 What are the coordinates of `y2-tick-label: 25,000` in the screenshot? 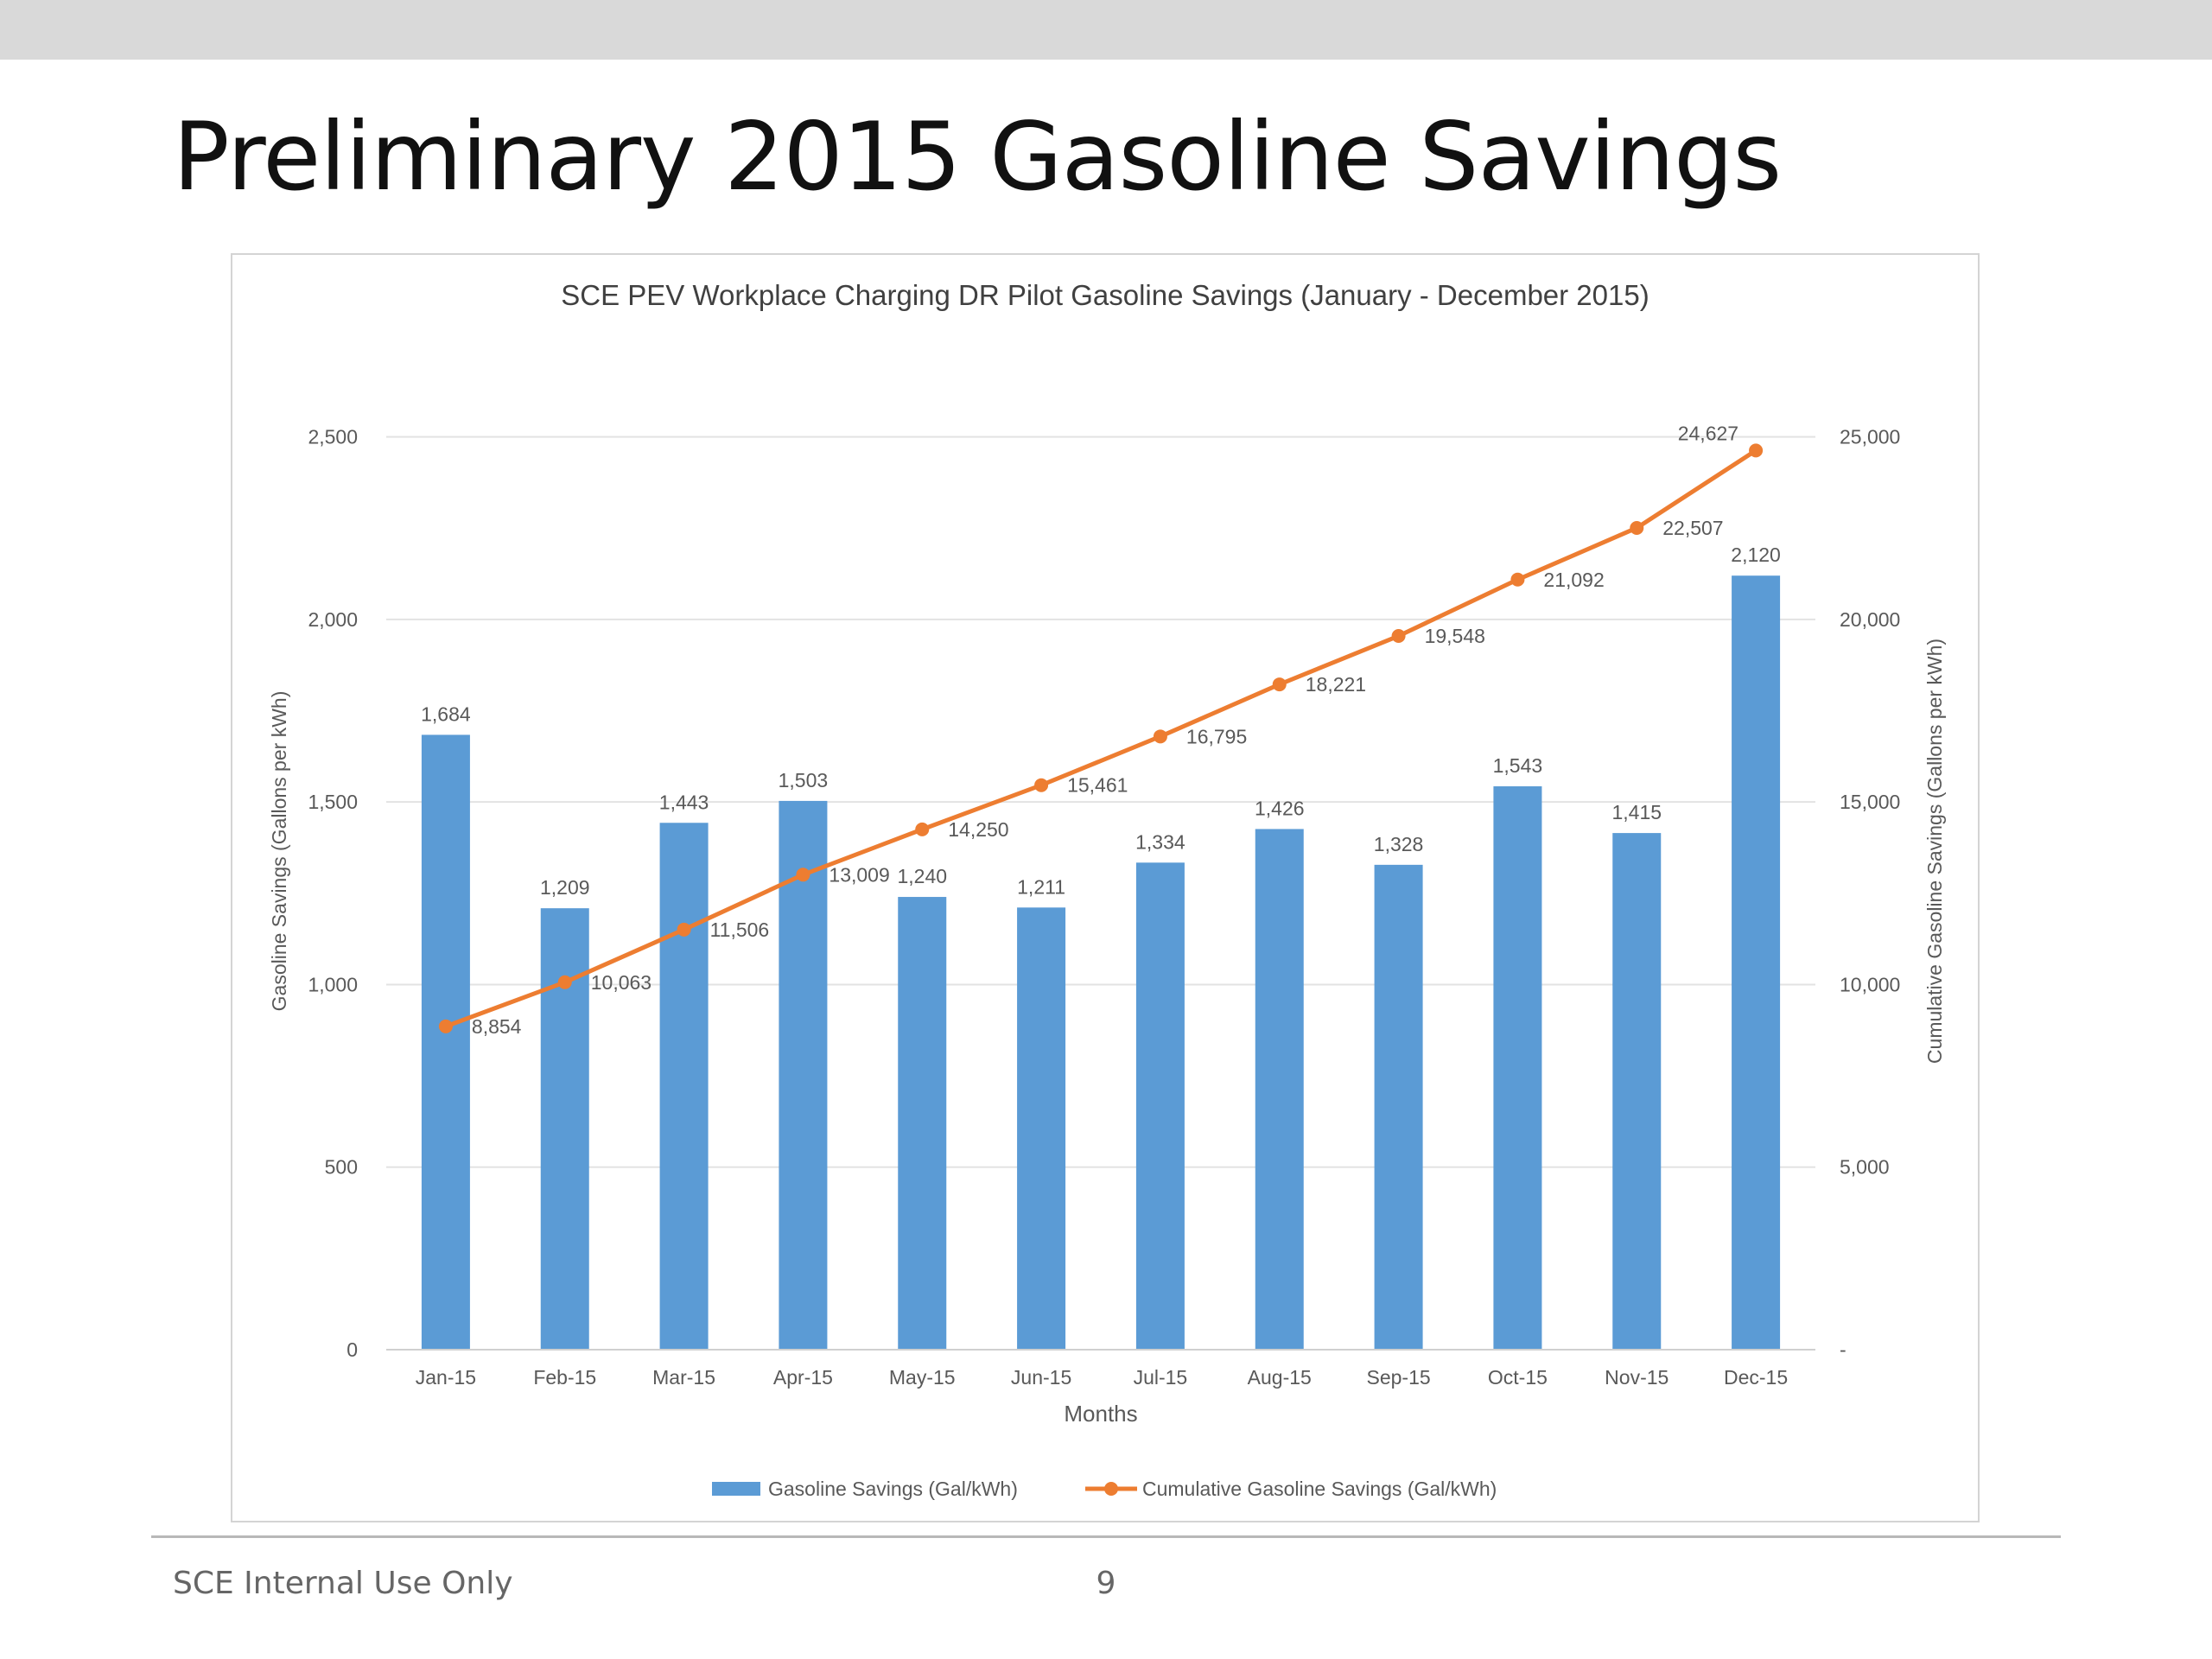 It's located at (1870, 437).